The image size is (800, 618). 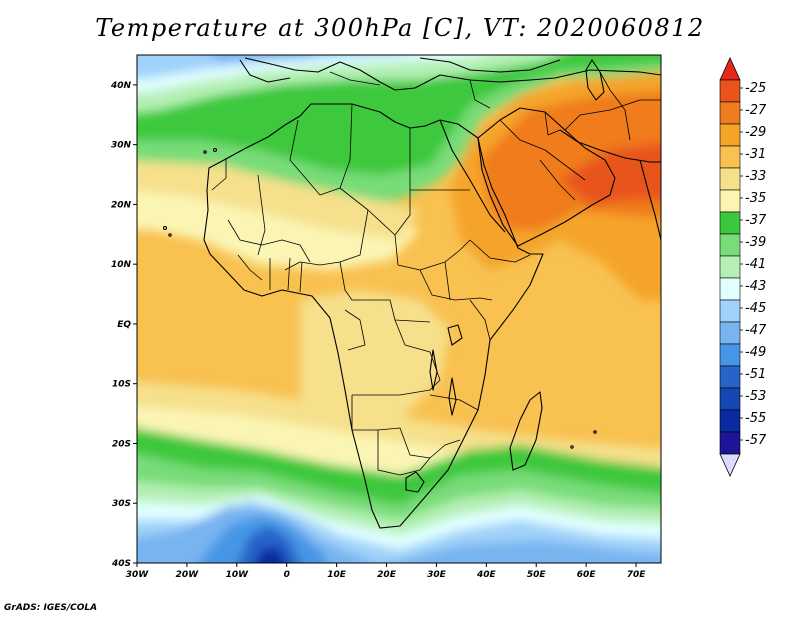 I want to click on colorbar-label: -35, so click(x=755, y=198).